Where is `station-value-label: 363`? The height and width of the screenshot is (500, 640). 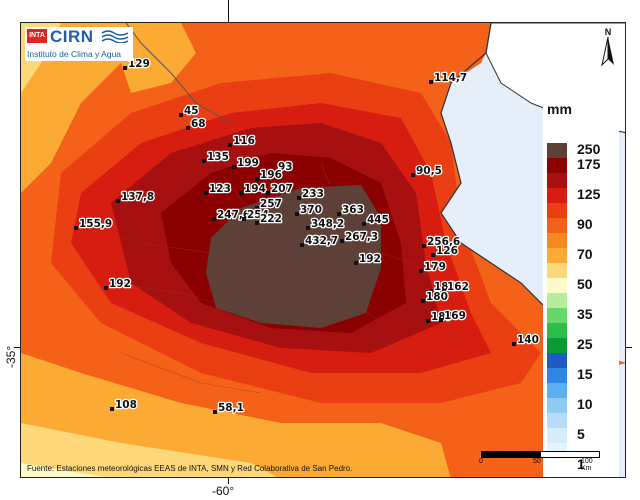 station-value-label: 363 is located at coordinates (353, 210).